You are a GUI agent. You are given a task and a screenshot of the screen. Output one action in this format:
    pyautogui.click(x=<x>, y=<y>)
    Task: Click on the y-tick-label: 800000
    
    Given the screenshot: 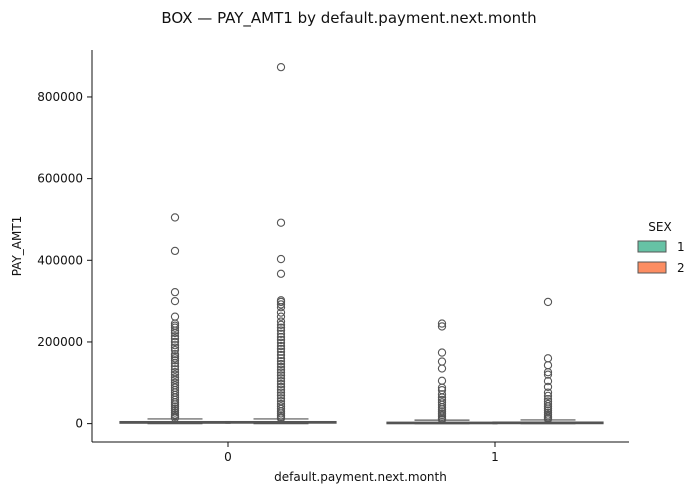 What is the action you would take?
    pyautogui.click(x=60, y=97)
    